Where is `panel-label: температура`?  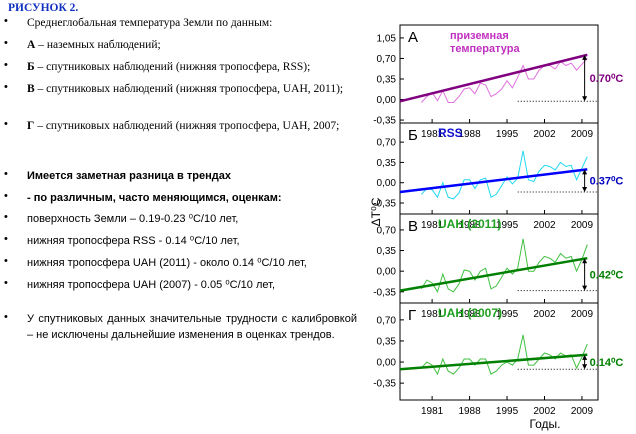 panel-label: температура is located at coordinates (485, 49).